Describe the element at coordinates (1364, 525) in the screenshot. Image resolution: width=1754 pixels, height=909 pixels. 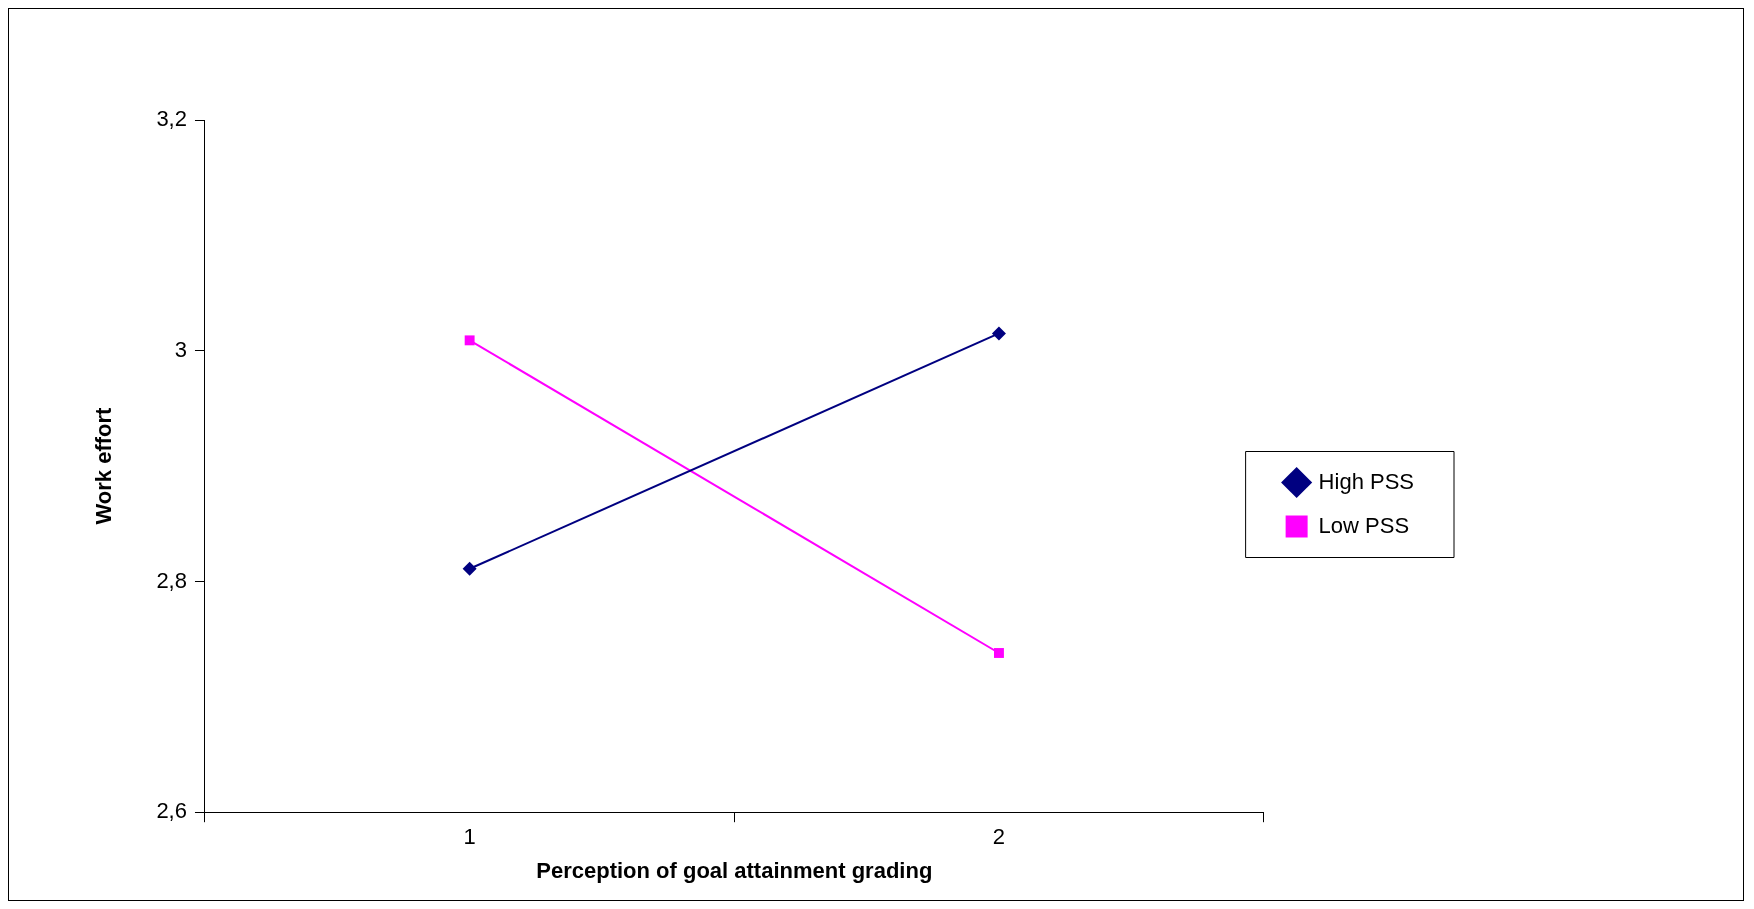
I see `legend-label: Low PSS` at that location.